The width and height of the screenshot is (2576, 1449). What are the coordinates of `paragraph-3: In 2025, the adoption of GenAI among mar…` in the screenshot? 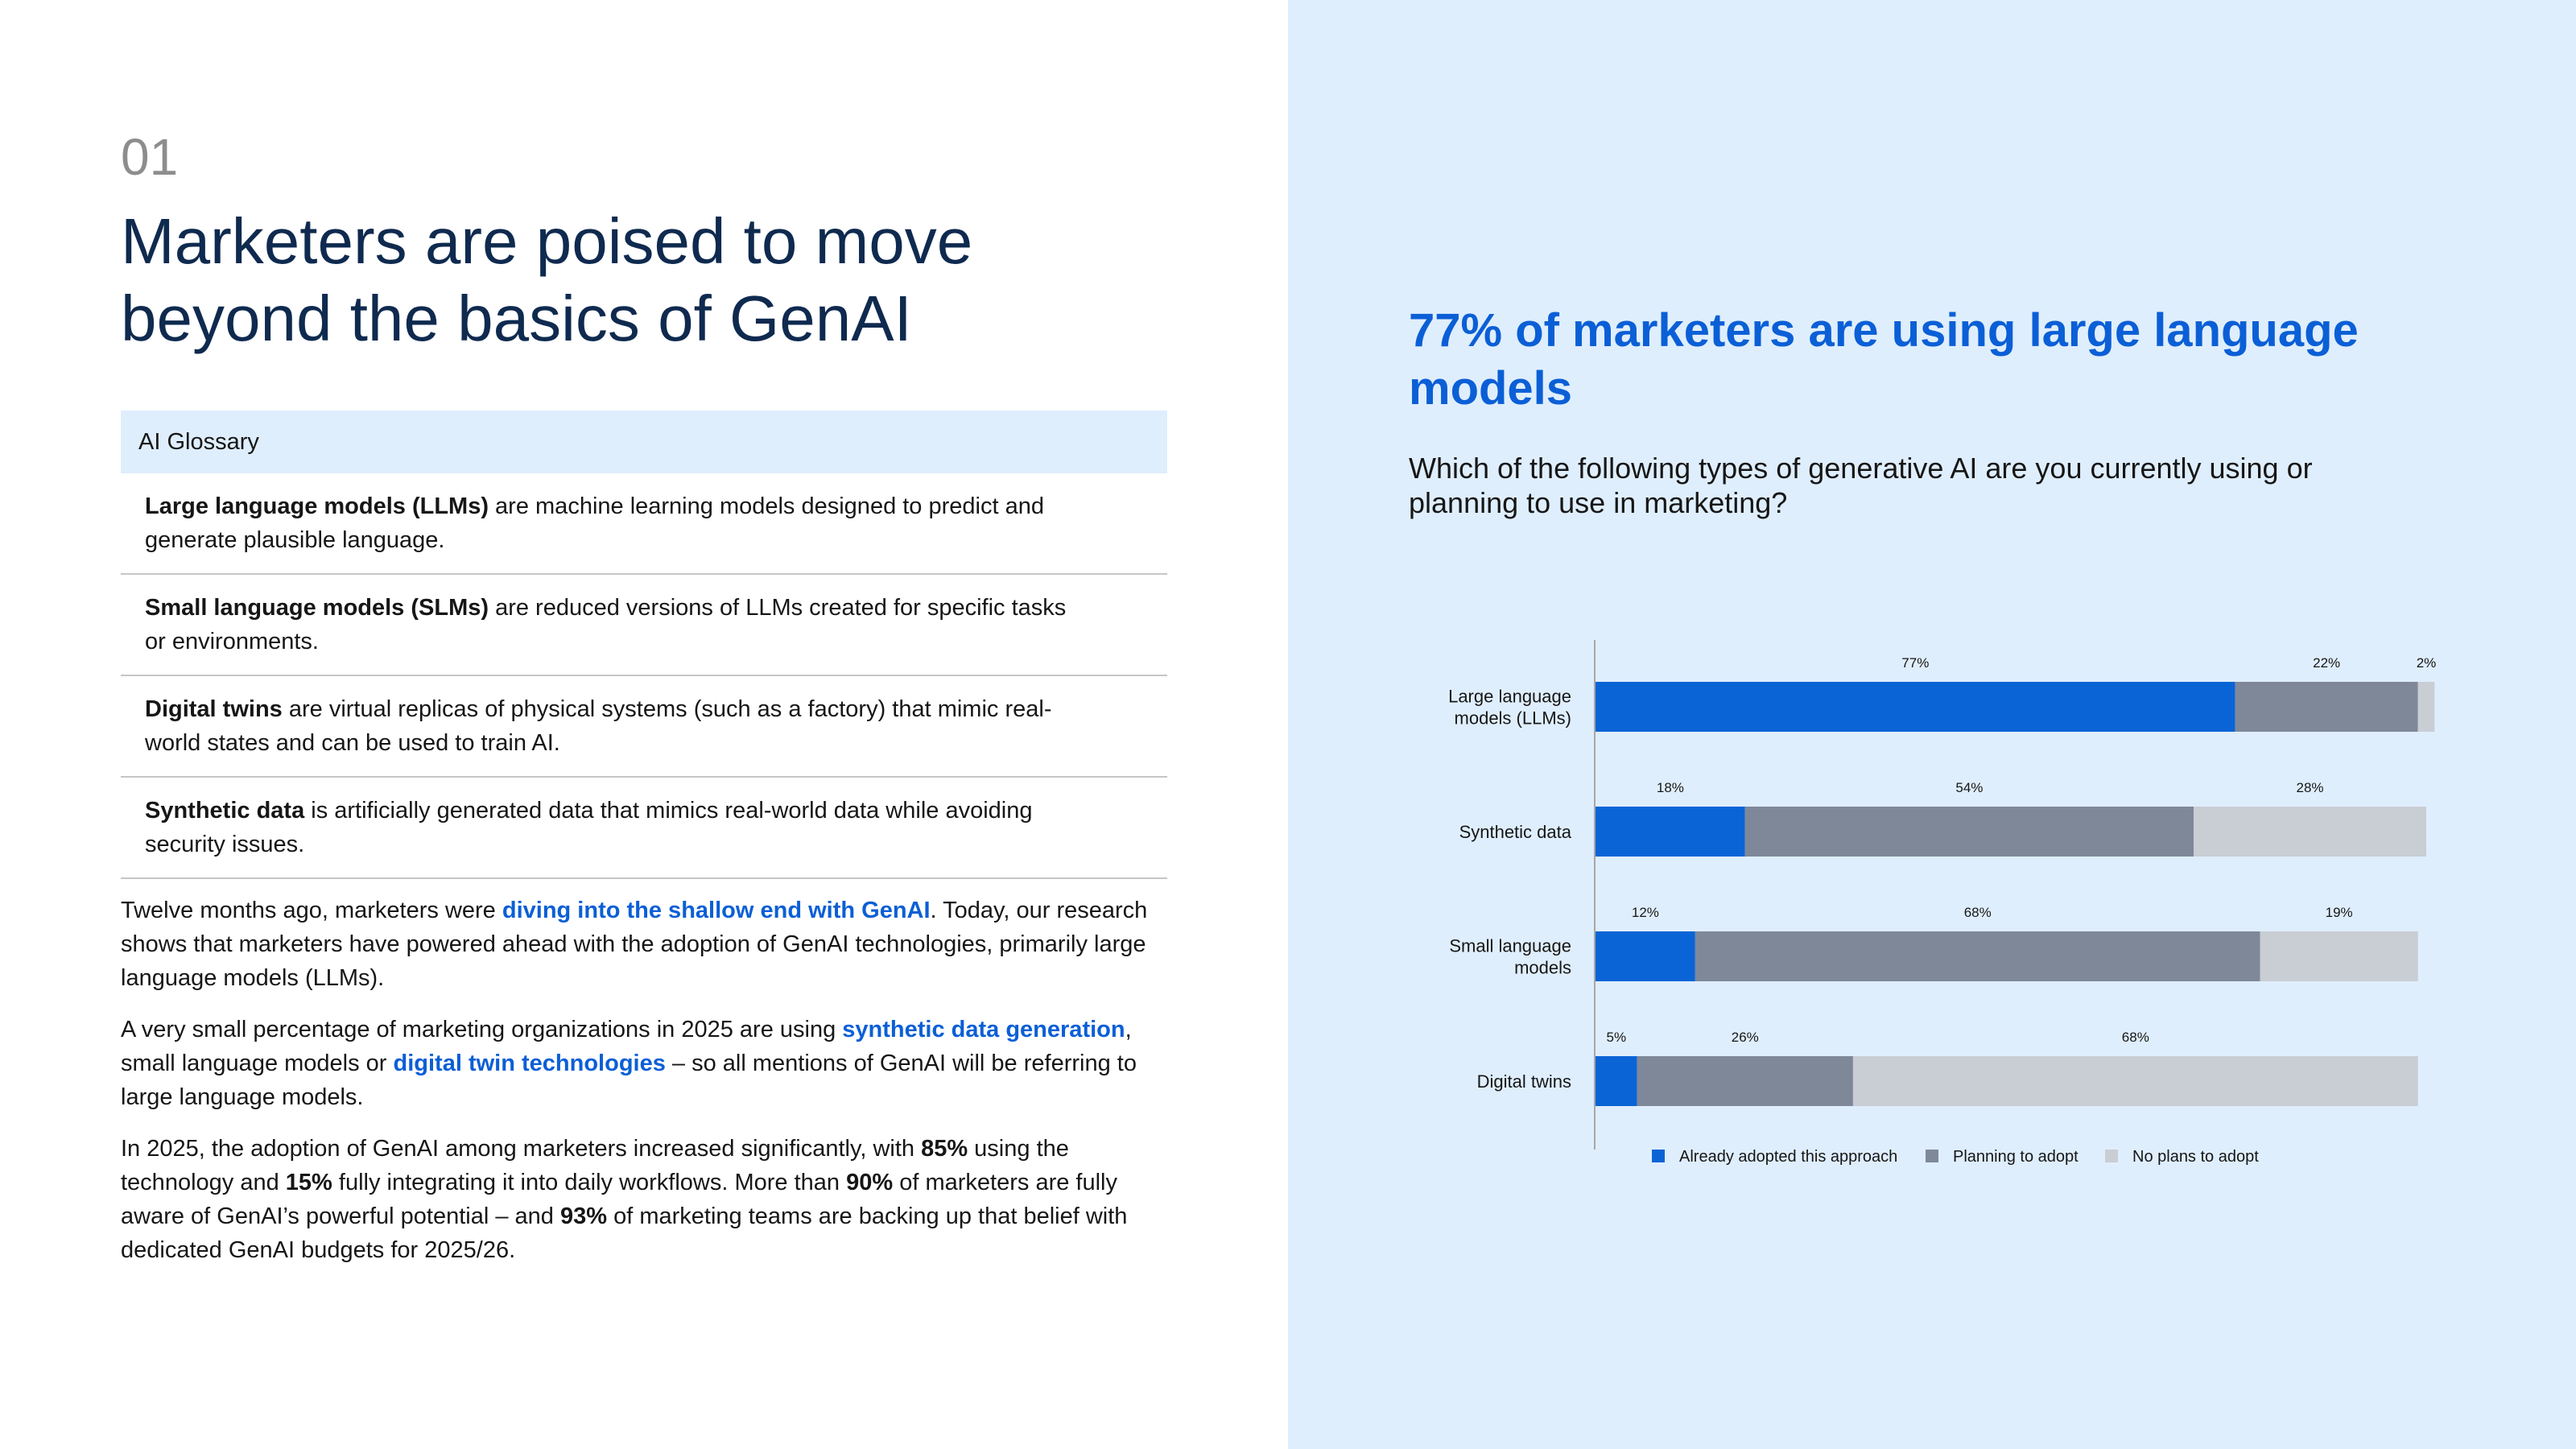 It's located at (648, 1199).